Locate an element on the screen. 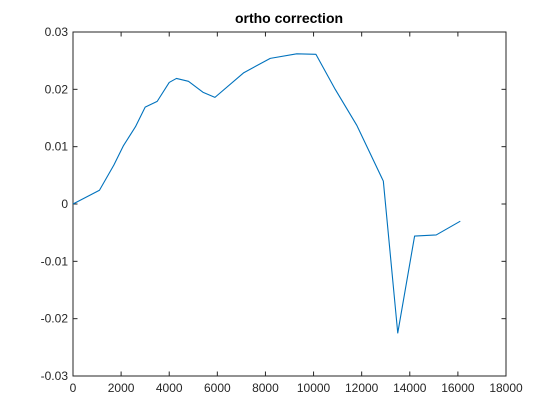  y-tick-label: 0.01 is located at coordinates (57, 147).